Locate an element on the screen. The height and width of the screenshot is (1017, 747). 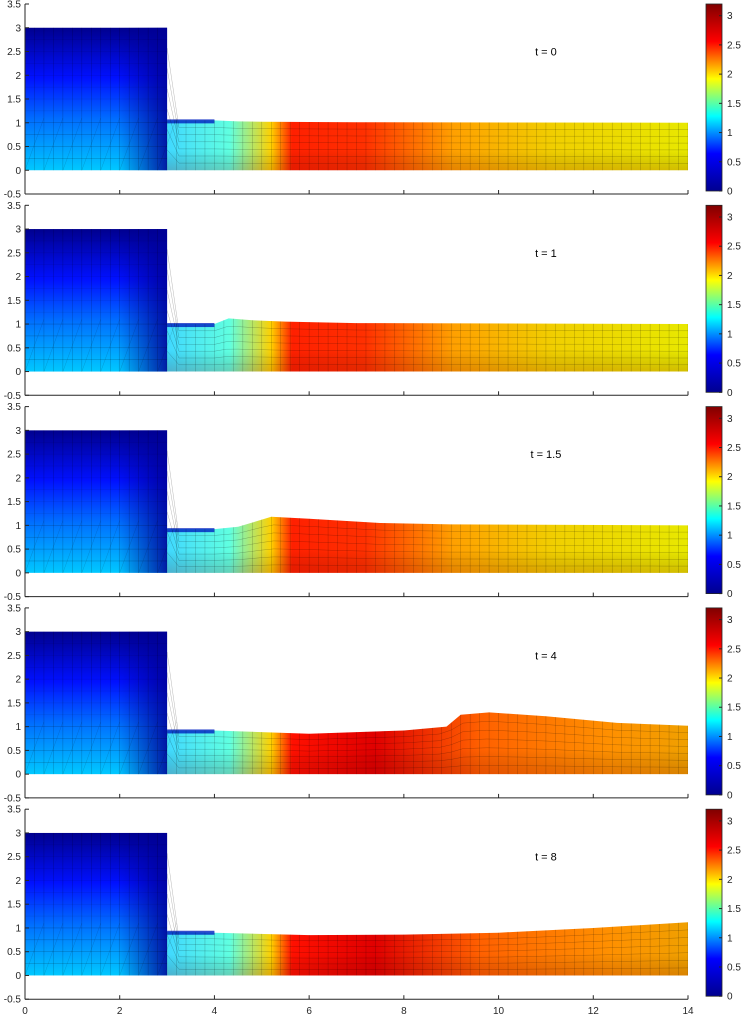
x-tick-label: 12 is located at coordinates (594, 1011).